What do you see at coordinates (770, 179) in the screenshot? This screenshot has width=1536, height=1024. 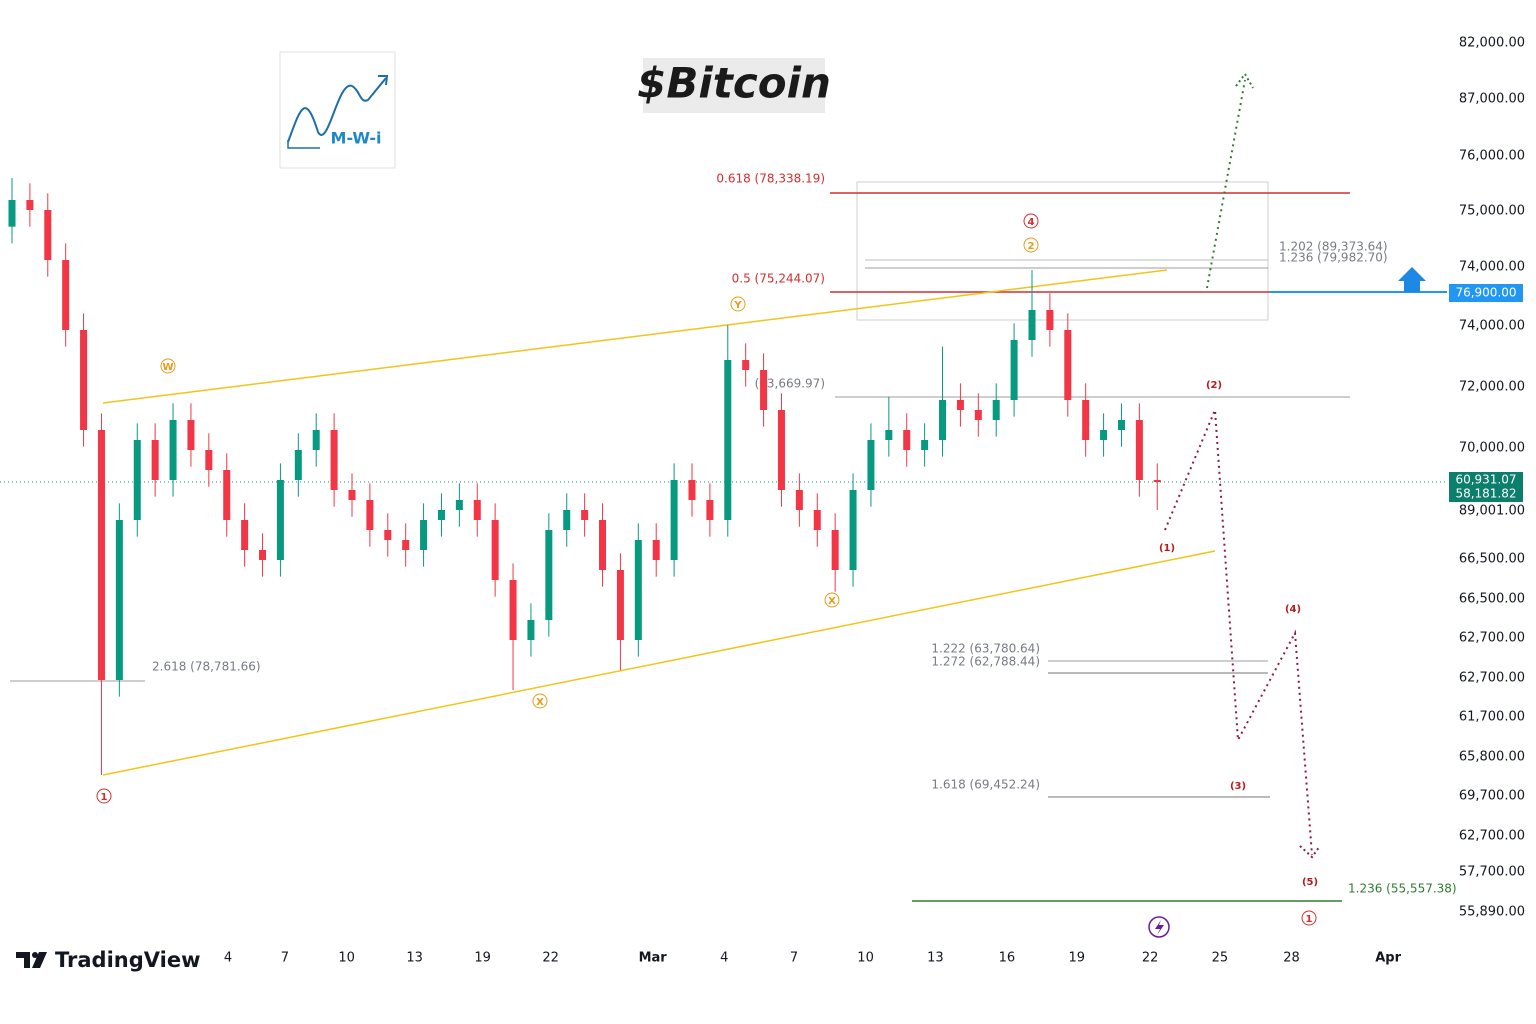 I see `level-label: 0.618 (78,338.19)` at bounding box center [770, 179].